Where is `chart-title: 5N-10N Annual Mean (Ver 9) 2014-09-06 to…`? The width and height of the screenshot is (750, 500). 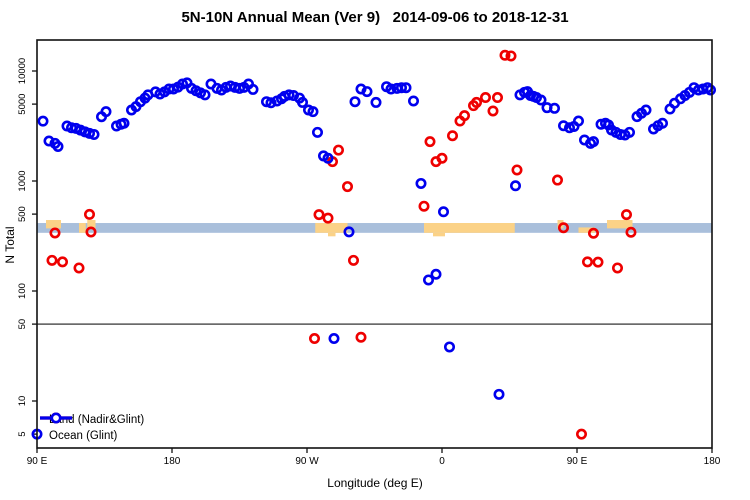
chart-title: 5N-10N Annual Mean (Ver 9) 2014-09-06 to… is located at coordinates (375, 17).